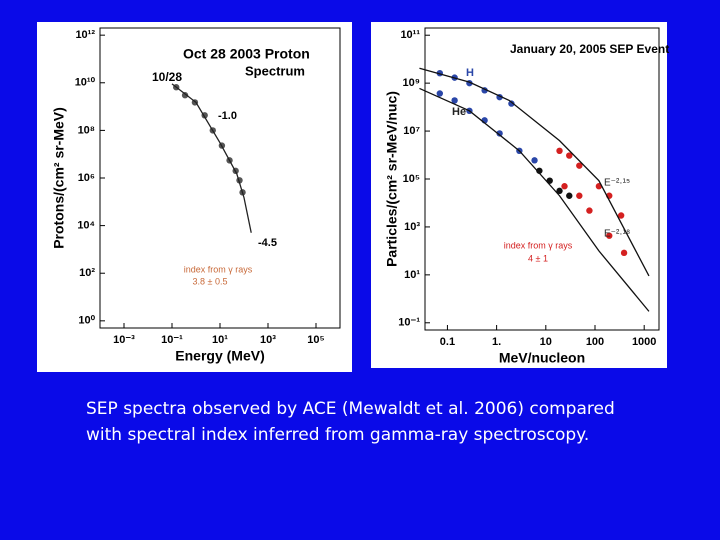  Describe the element at coordinates (219, 356) in the screenshot. I see `x-axis-label: Energy (MeV)` at that location.